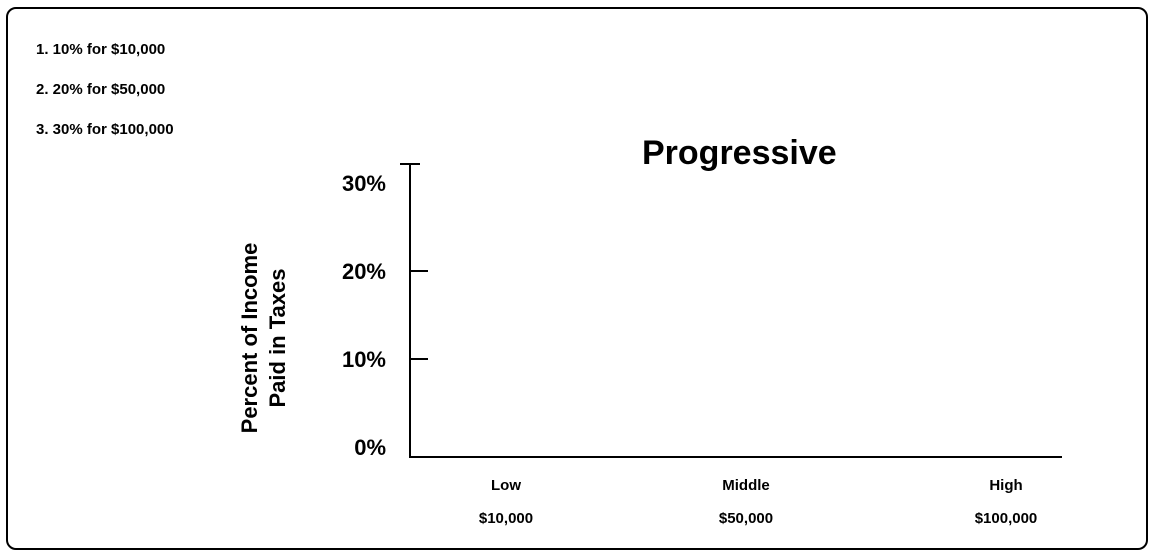 The width and height of the screenshot is (1152, 554). Describe the element at coordinates (101, 89) in the screenshot. I see `tax-rate-item-2: 2. 20% for $50,000` at that location.